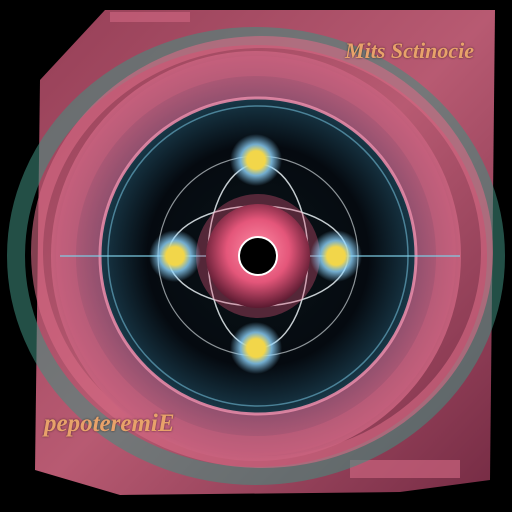  Describe the element at coordinates (405, 469) in the screenshot. I see `bottom-border-strip` at that location.